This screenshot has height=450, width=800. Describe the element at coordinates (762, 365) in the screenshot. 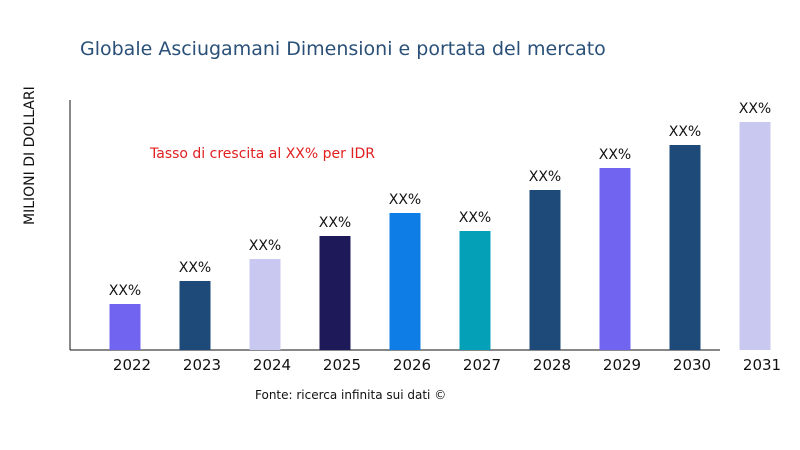

I see `x-tick-2031: 2031` at that location.